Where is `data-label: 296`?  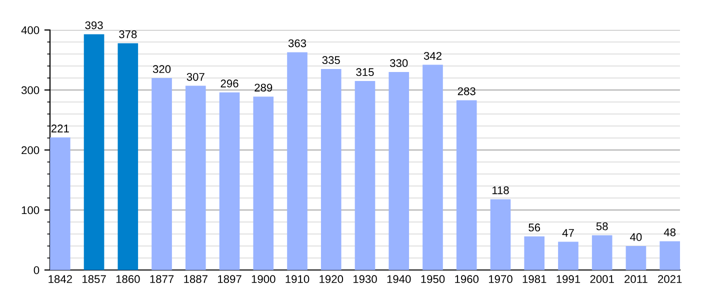
data-label: 296 is located at coordinates (229, 84).